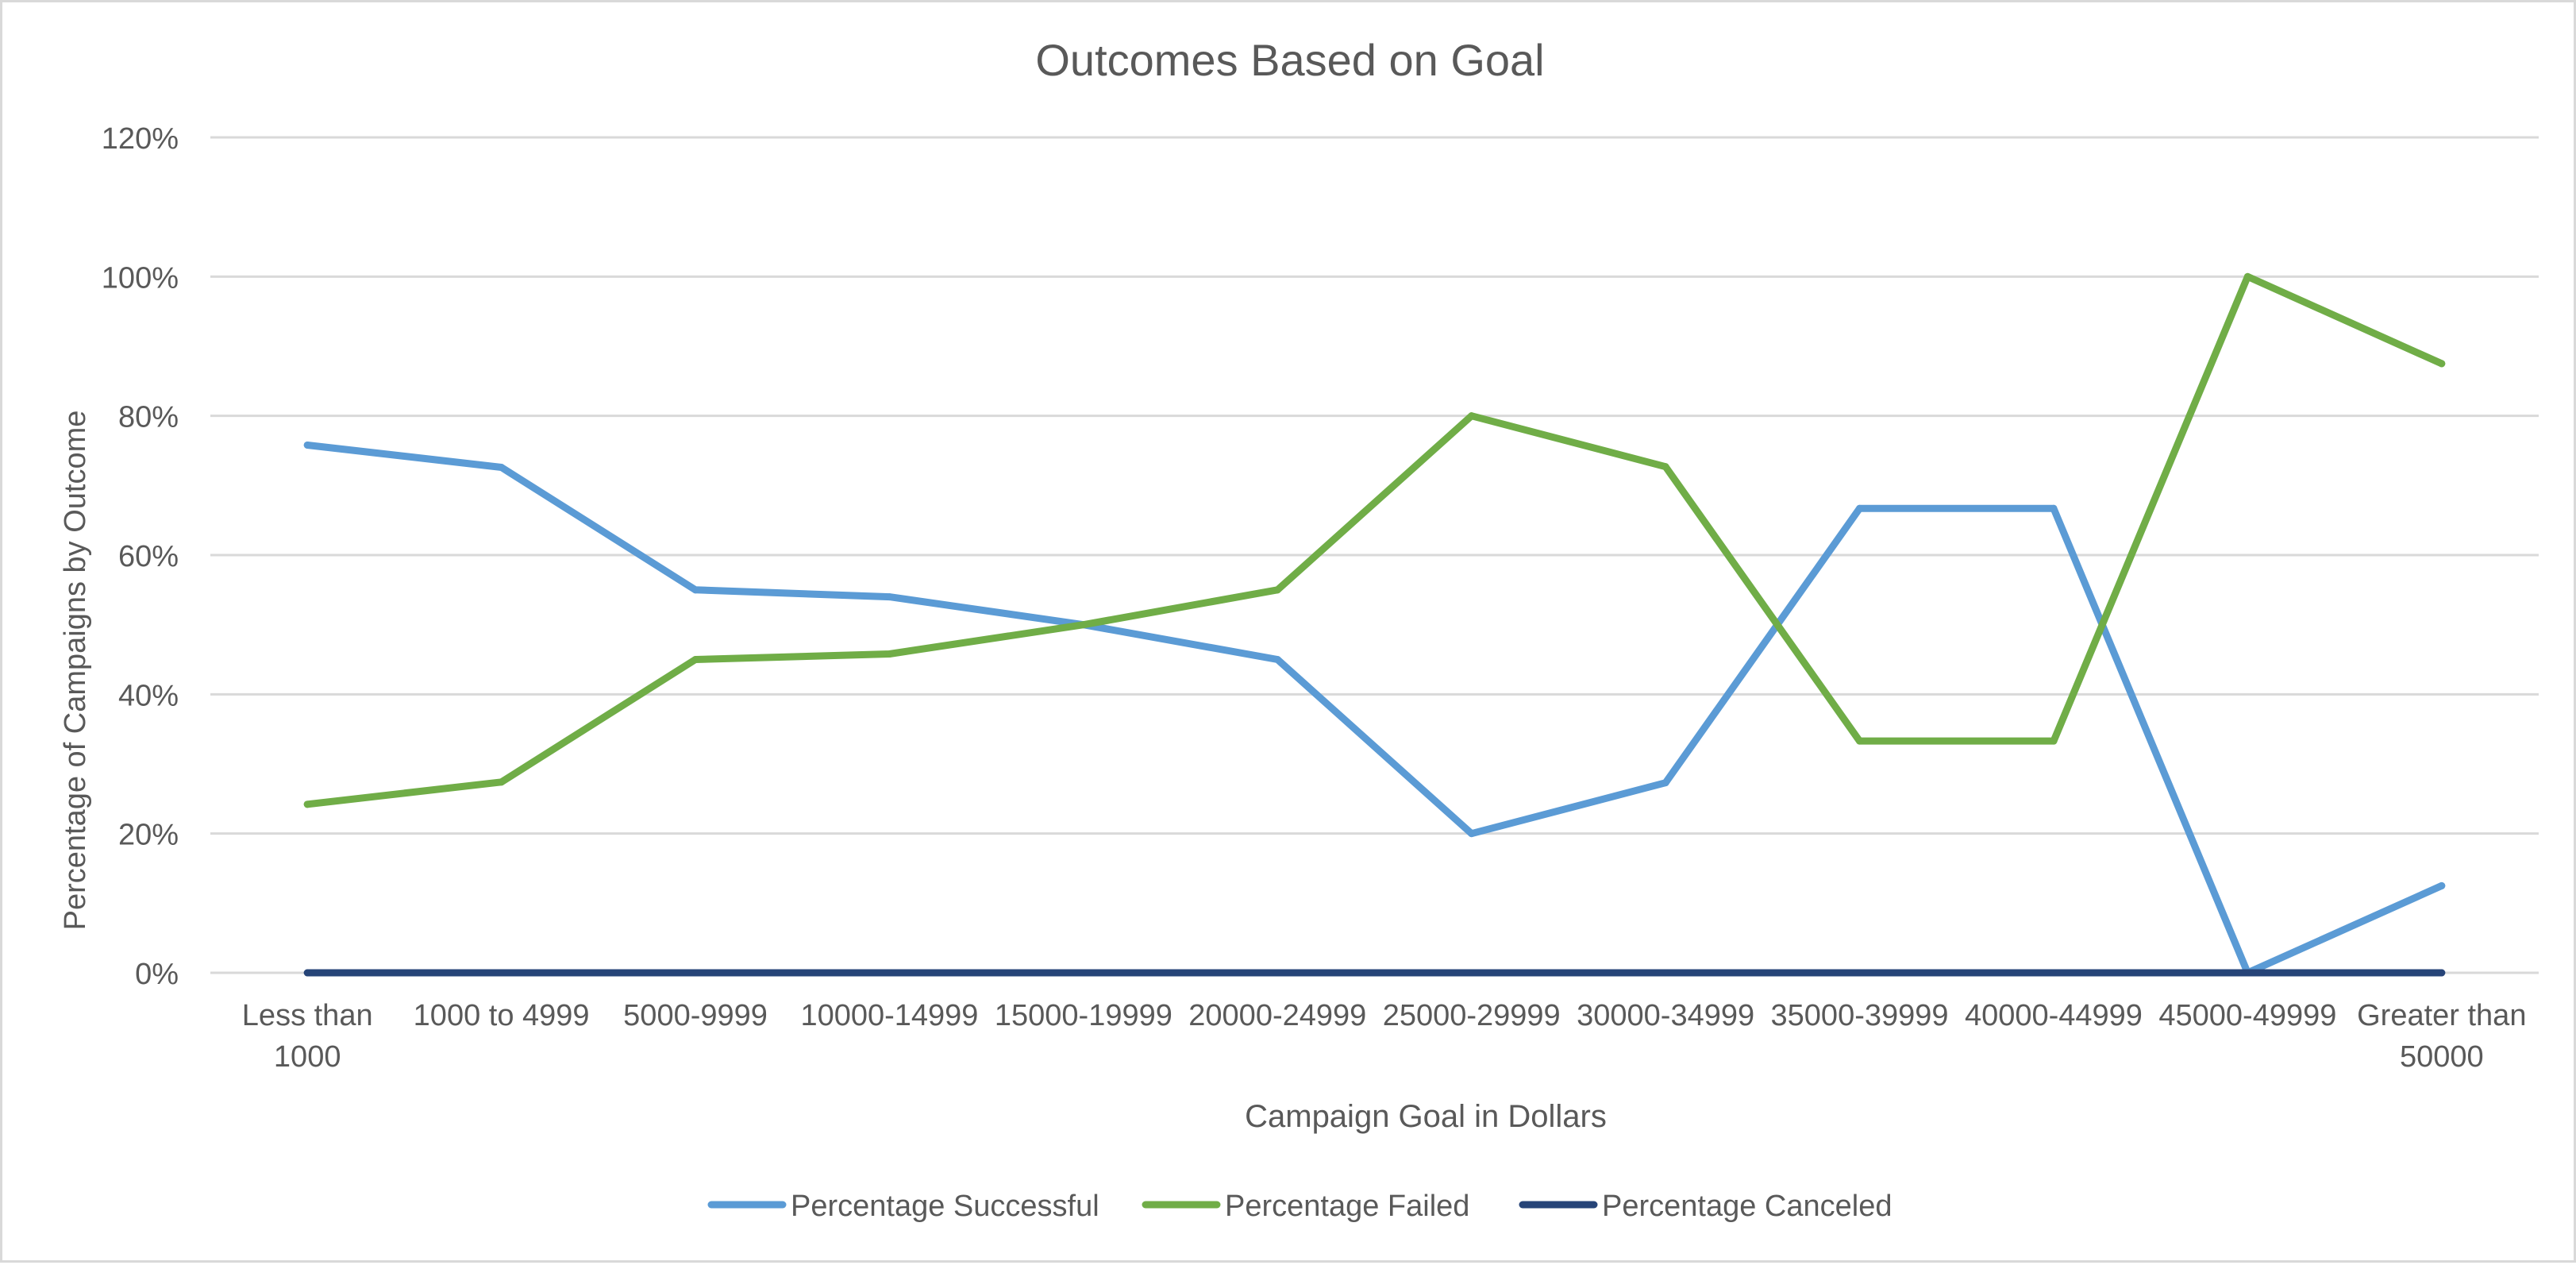 The width and height of the screenshot is (2576, 1269). What do you see at coordinates (1426, 1116) in the screenshot?
I see `x-axis-label: Campaign Goal in Dollars` at bounding box center [1426, 1116].